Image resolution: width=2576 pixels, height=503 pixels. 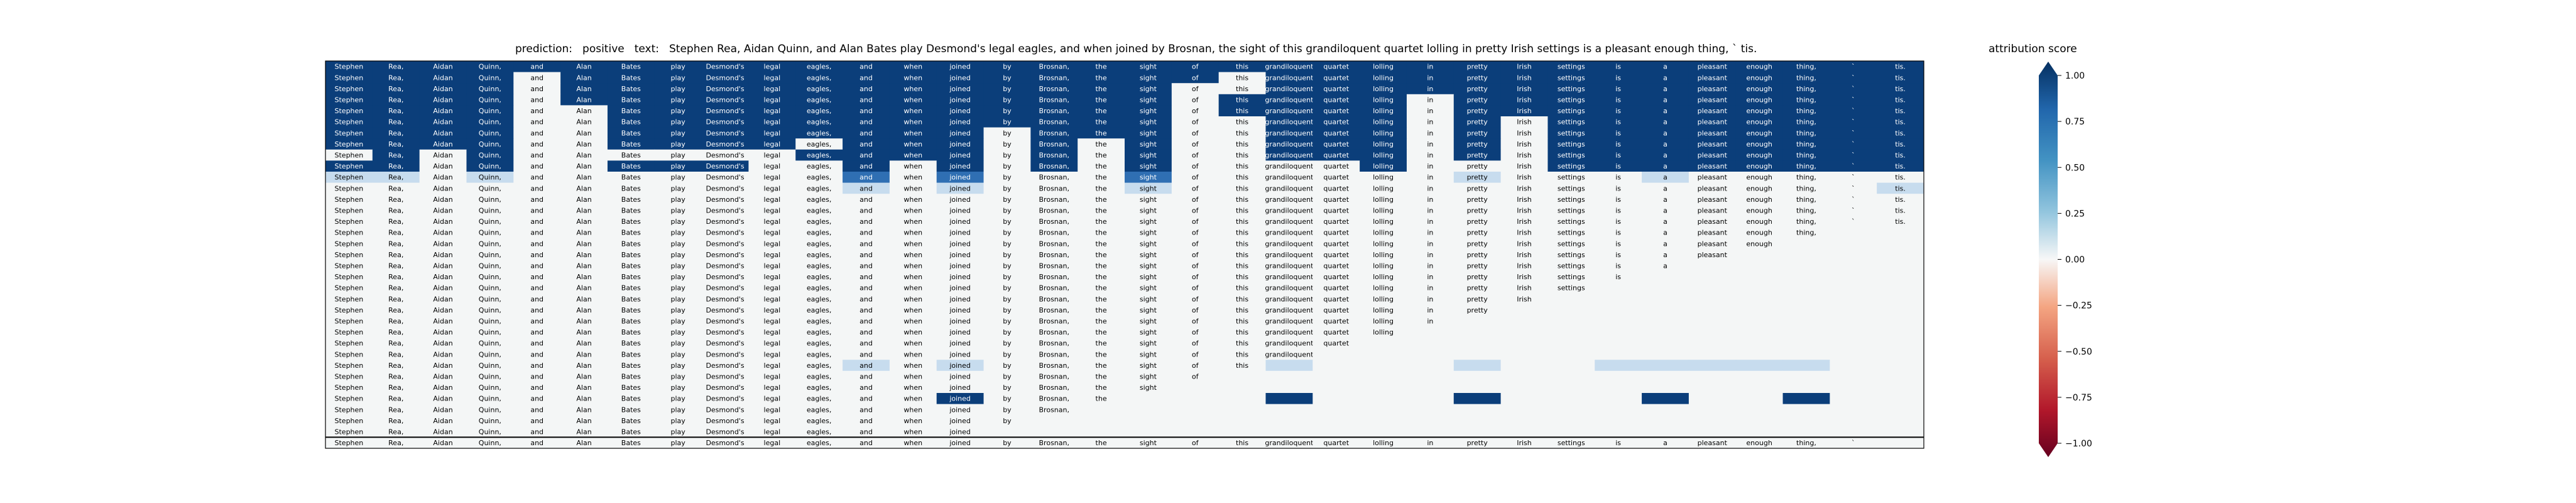 I want to click on token-label: Rea,, so click(x=396, y=432).